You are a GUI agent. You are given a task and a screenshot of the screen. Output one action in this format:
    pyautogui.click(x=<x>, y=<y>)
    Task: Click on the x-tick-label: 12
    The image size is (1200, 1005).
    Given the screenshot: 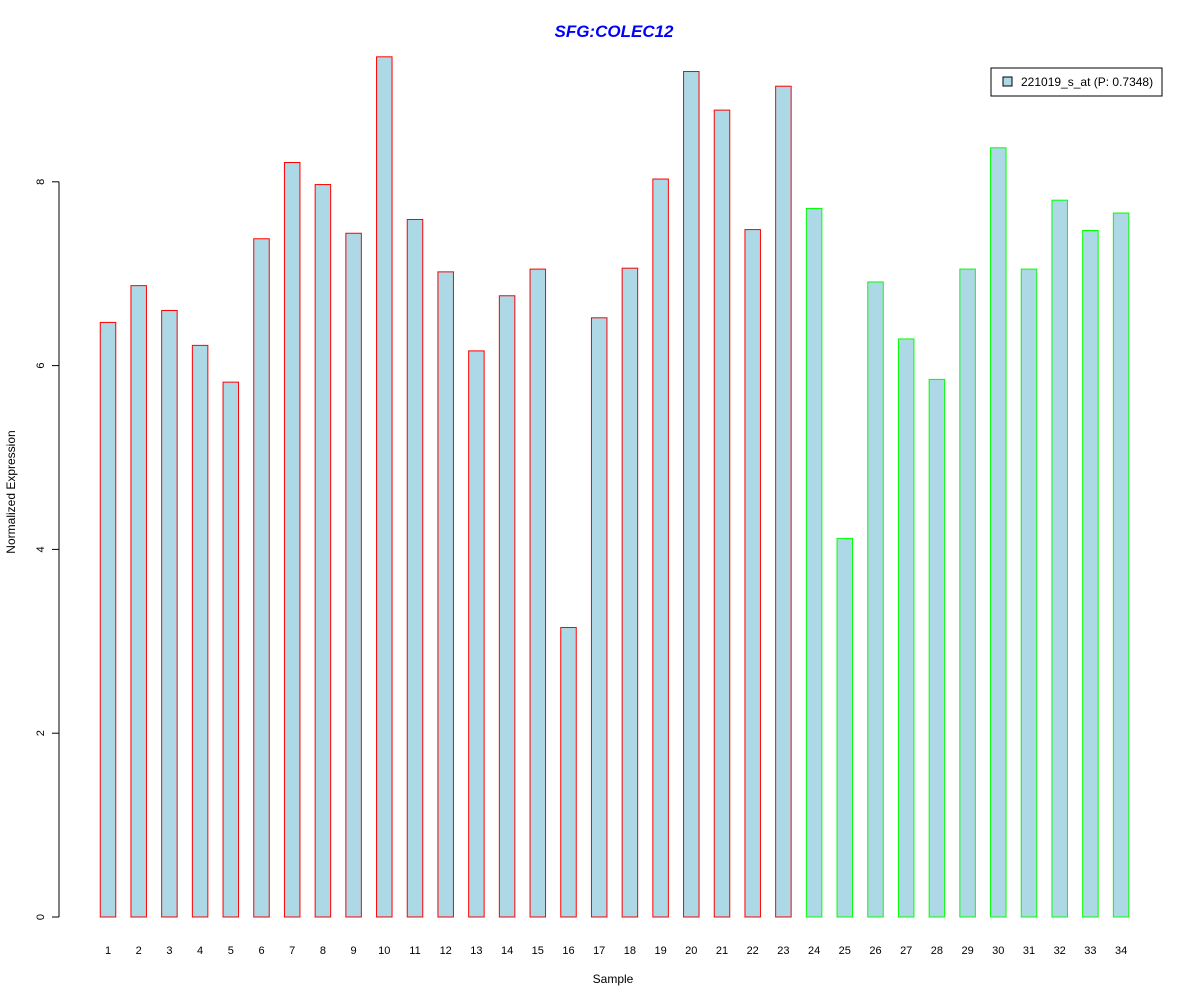 What is the action you would take?
    pyautogui.click(x=446, y=951)
    